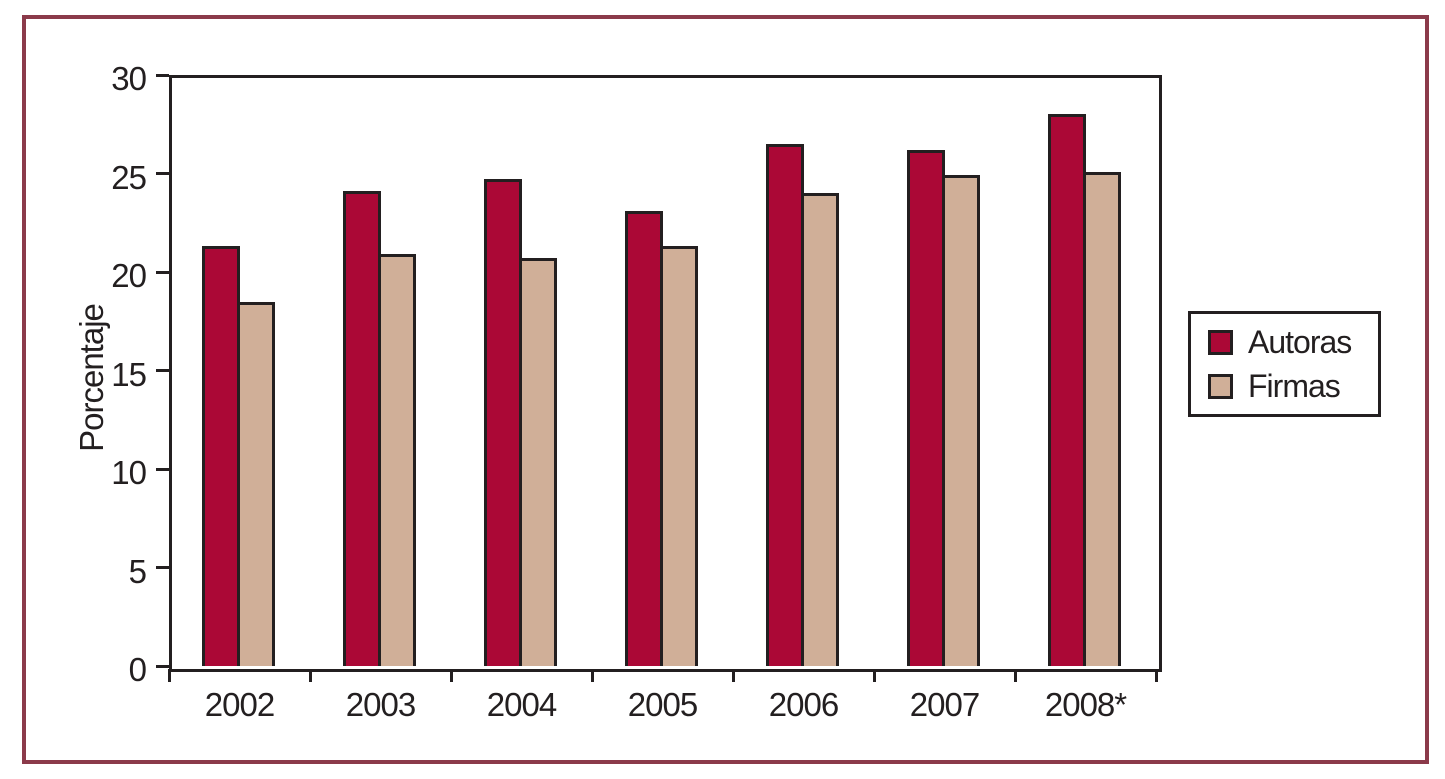  What do you see at coordinates (1220, 342) in the screenshot?
I see `legend-swatch-autoras` at bounding box center [1220, 342].